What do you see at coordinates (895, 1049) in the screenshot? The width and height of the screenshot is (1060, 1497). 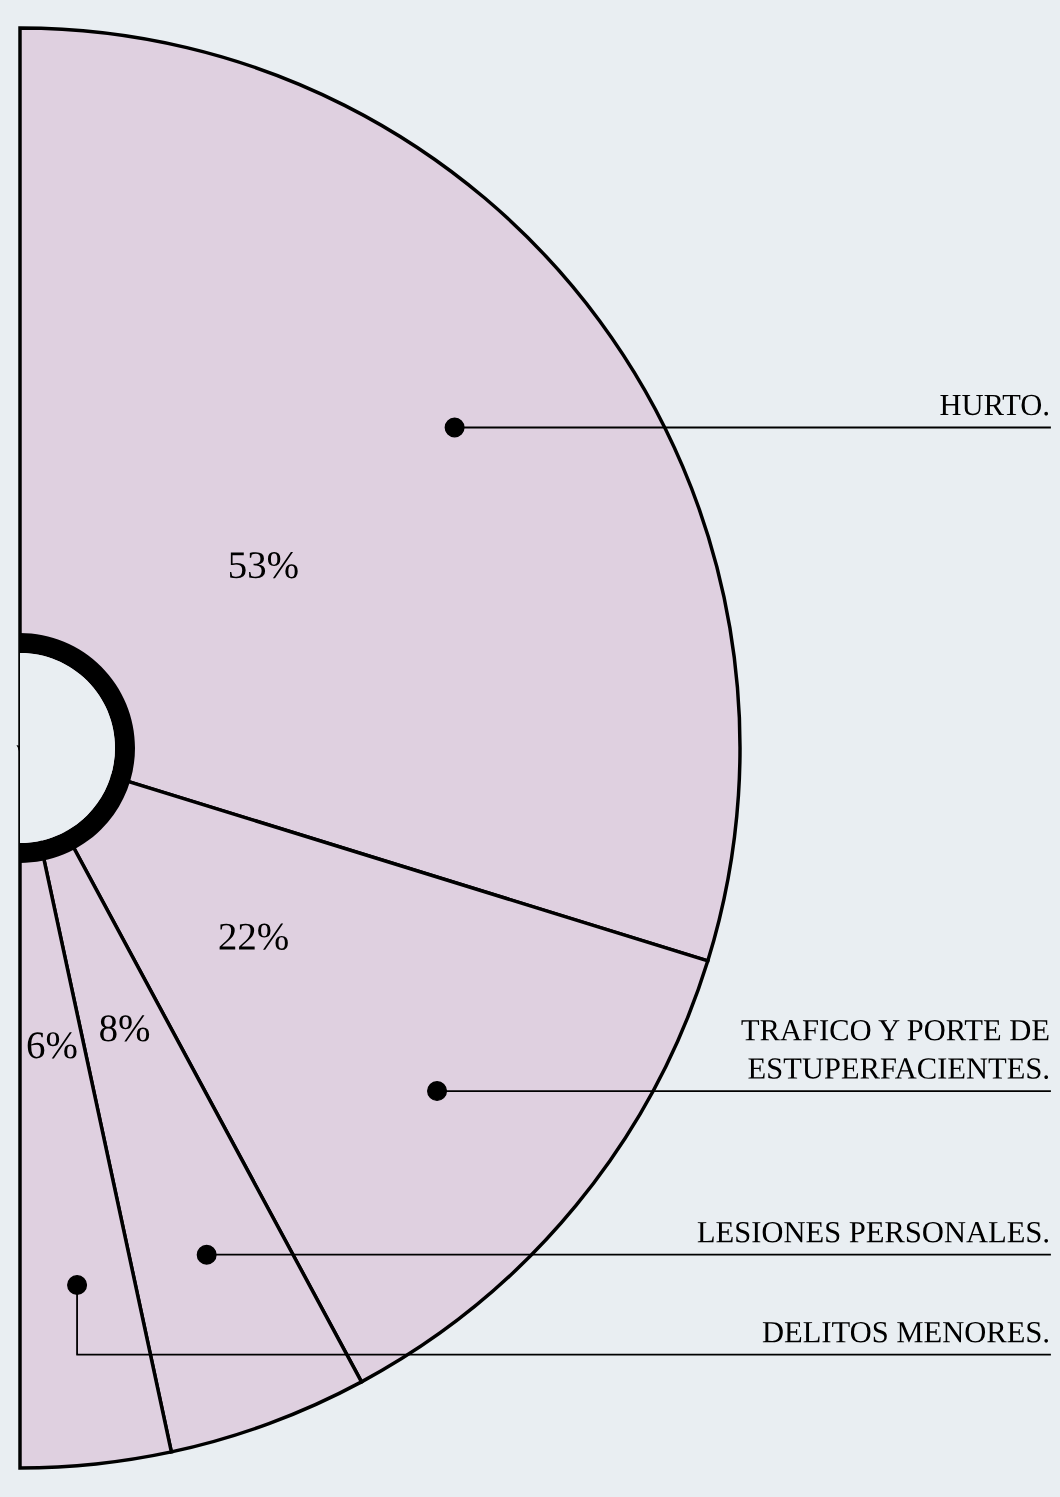 I see `slice-label: TRAFICO Y PORTE DE ESTUPERFACIENTES.` at bounding box center [895, 1049].